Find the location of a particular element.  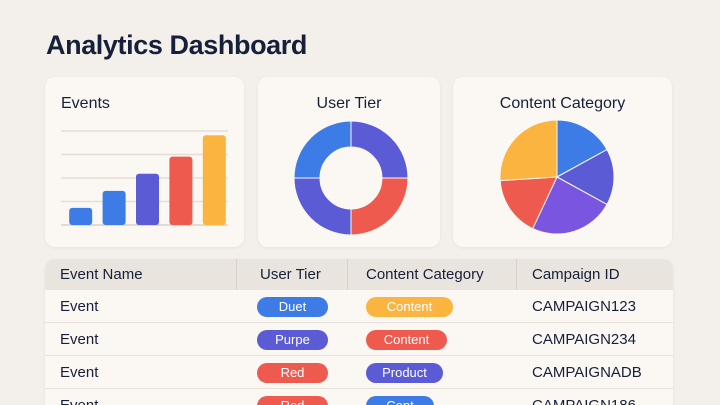

content-category-pie-chart is located at coordinates (557, 177).